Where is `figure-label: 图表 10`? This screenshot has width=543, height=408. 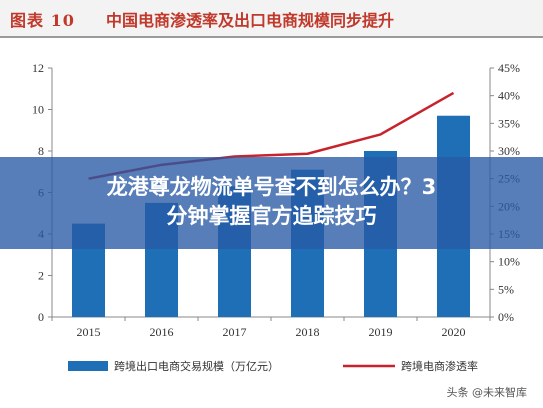
figure-label: 图表 10 is located at coordinates (42, 20).